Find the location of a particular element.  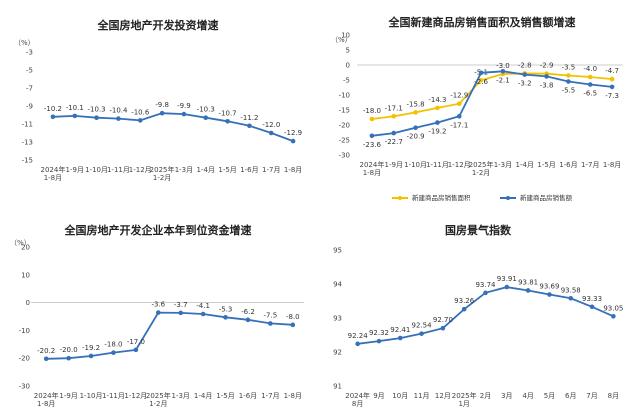

p2-series-0-label-8: -2.9 is located at coordinates (547, 66).